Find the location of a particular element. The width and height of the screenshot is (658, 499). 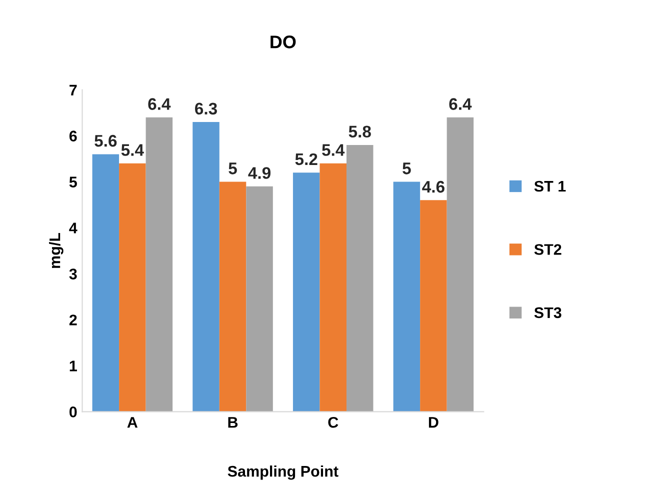

y-tick-label: 0 is located at coordinates (73, 412).